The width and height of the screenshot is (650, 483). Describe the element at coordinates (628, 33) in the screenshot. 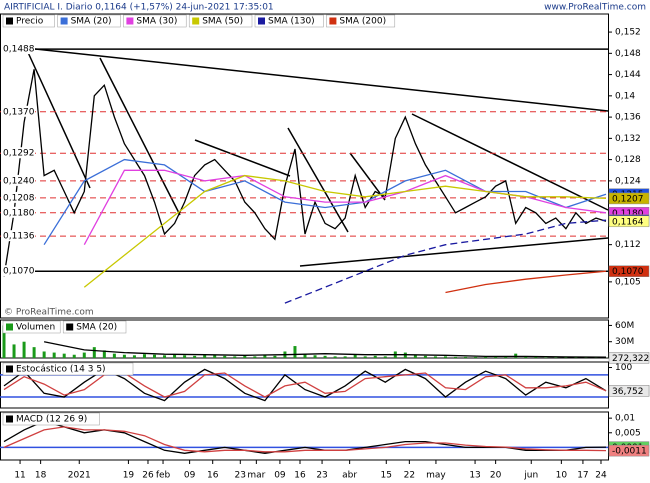

I see `y-tick-label: 0,152` at that location.